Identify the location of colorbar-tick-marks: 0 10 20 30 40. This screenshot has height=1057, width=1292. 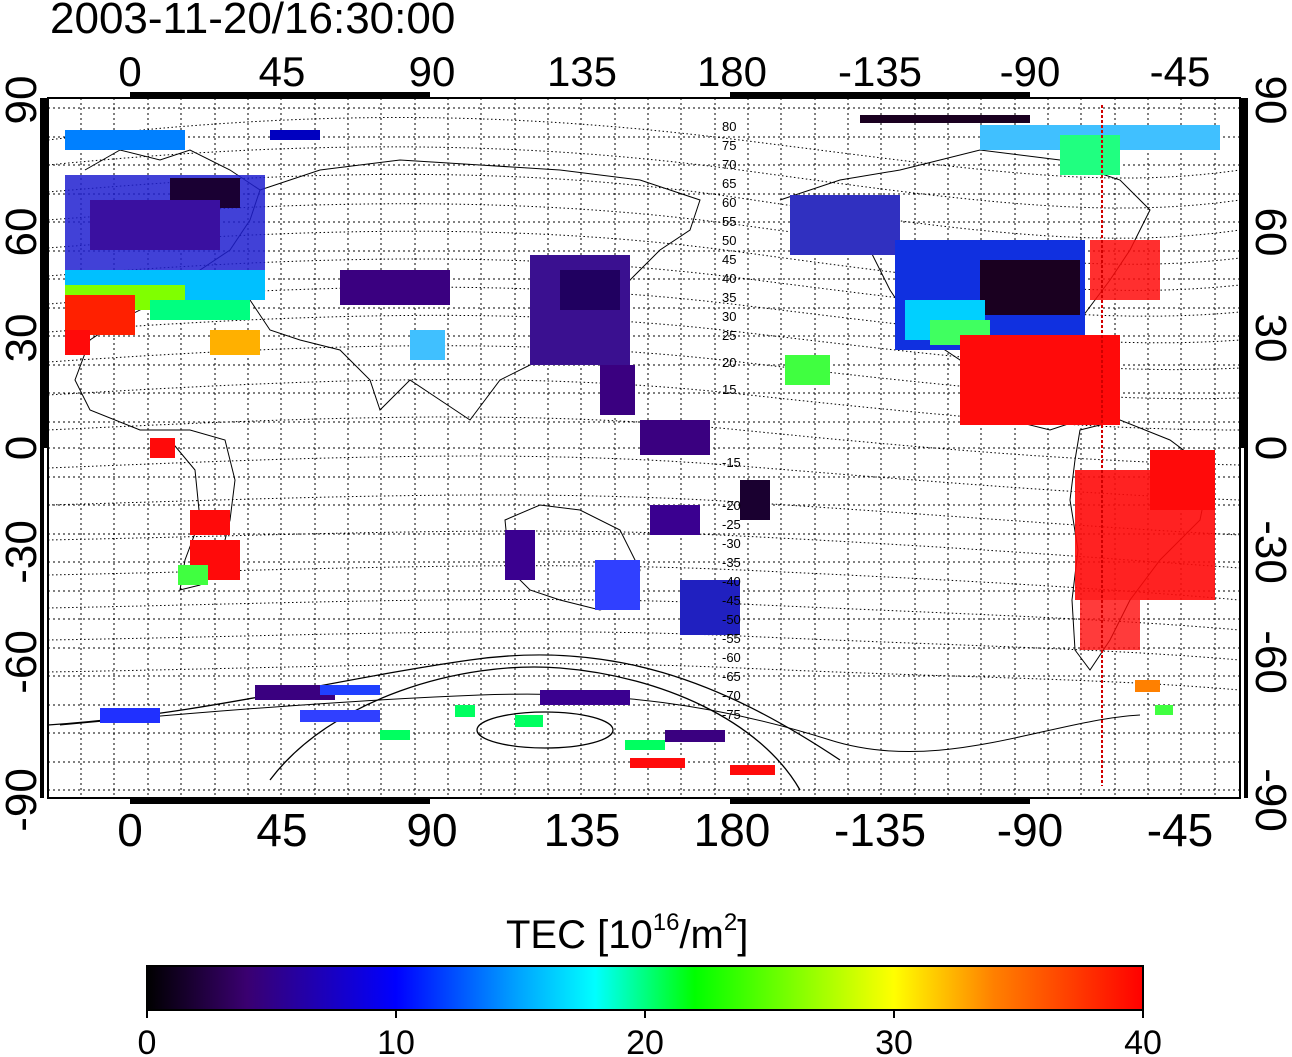
(650, 1033).